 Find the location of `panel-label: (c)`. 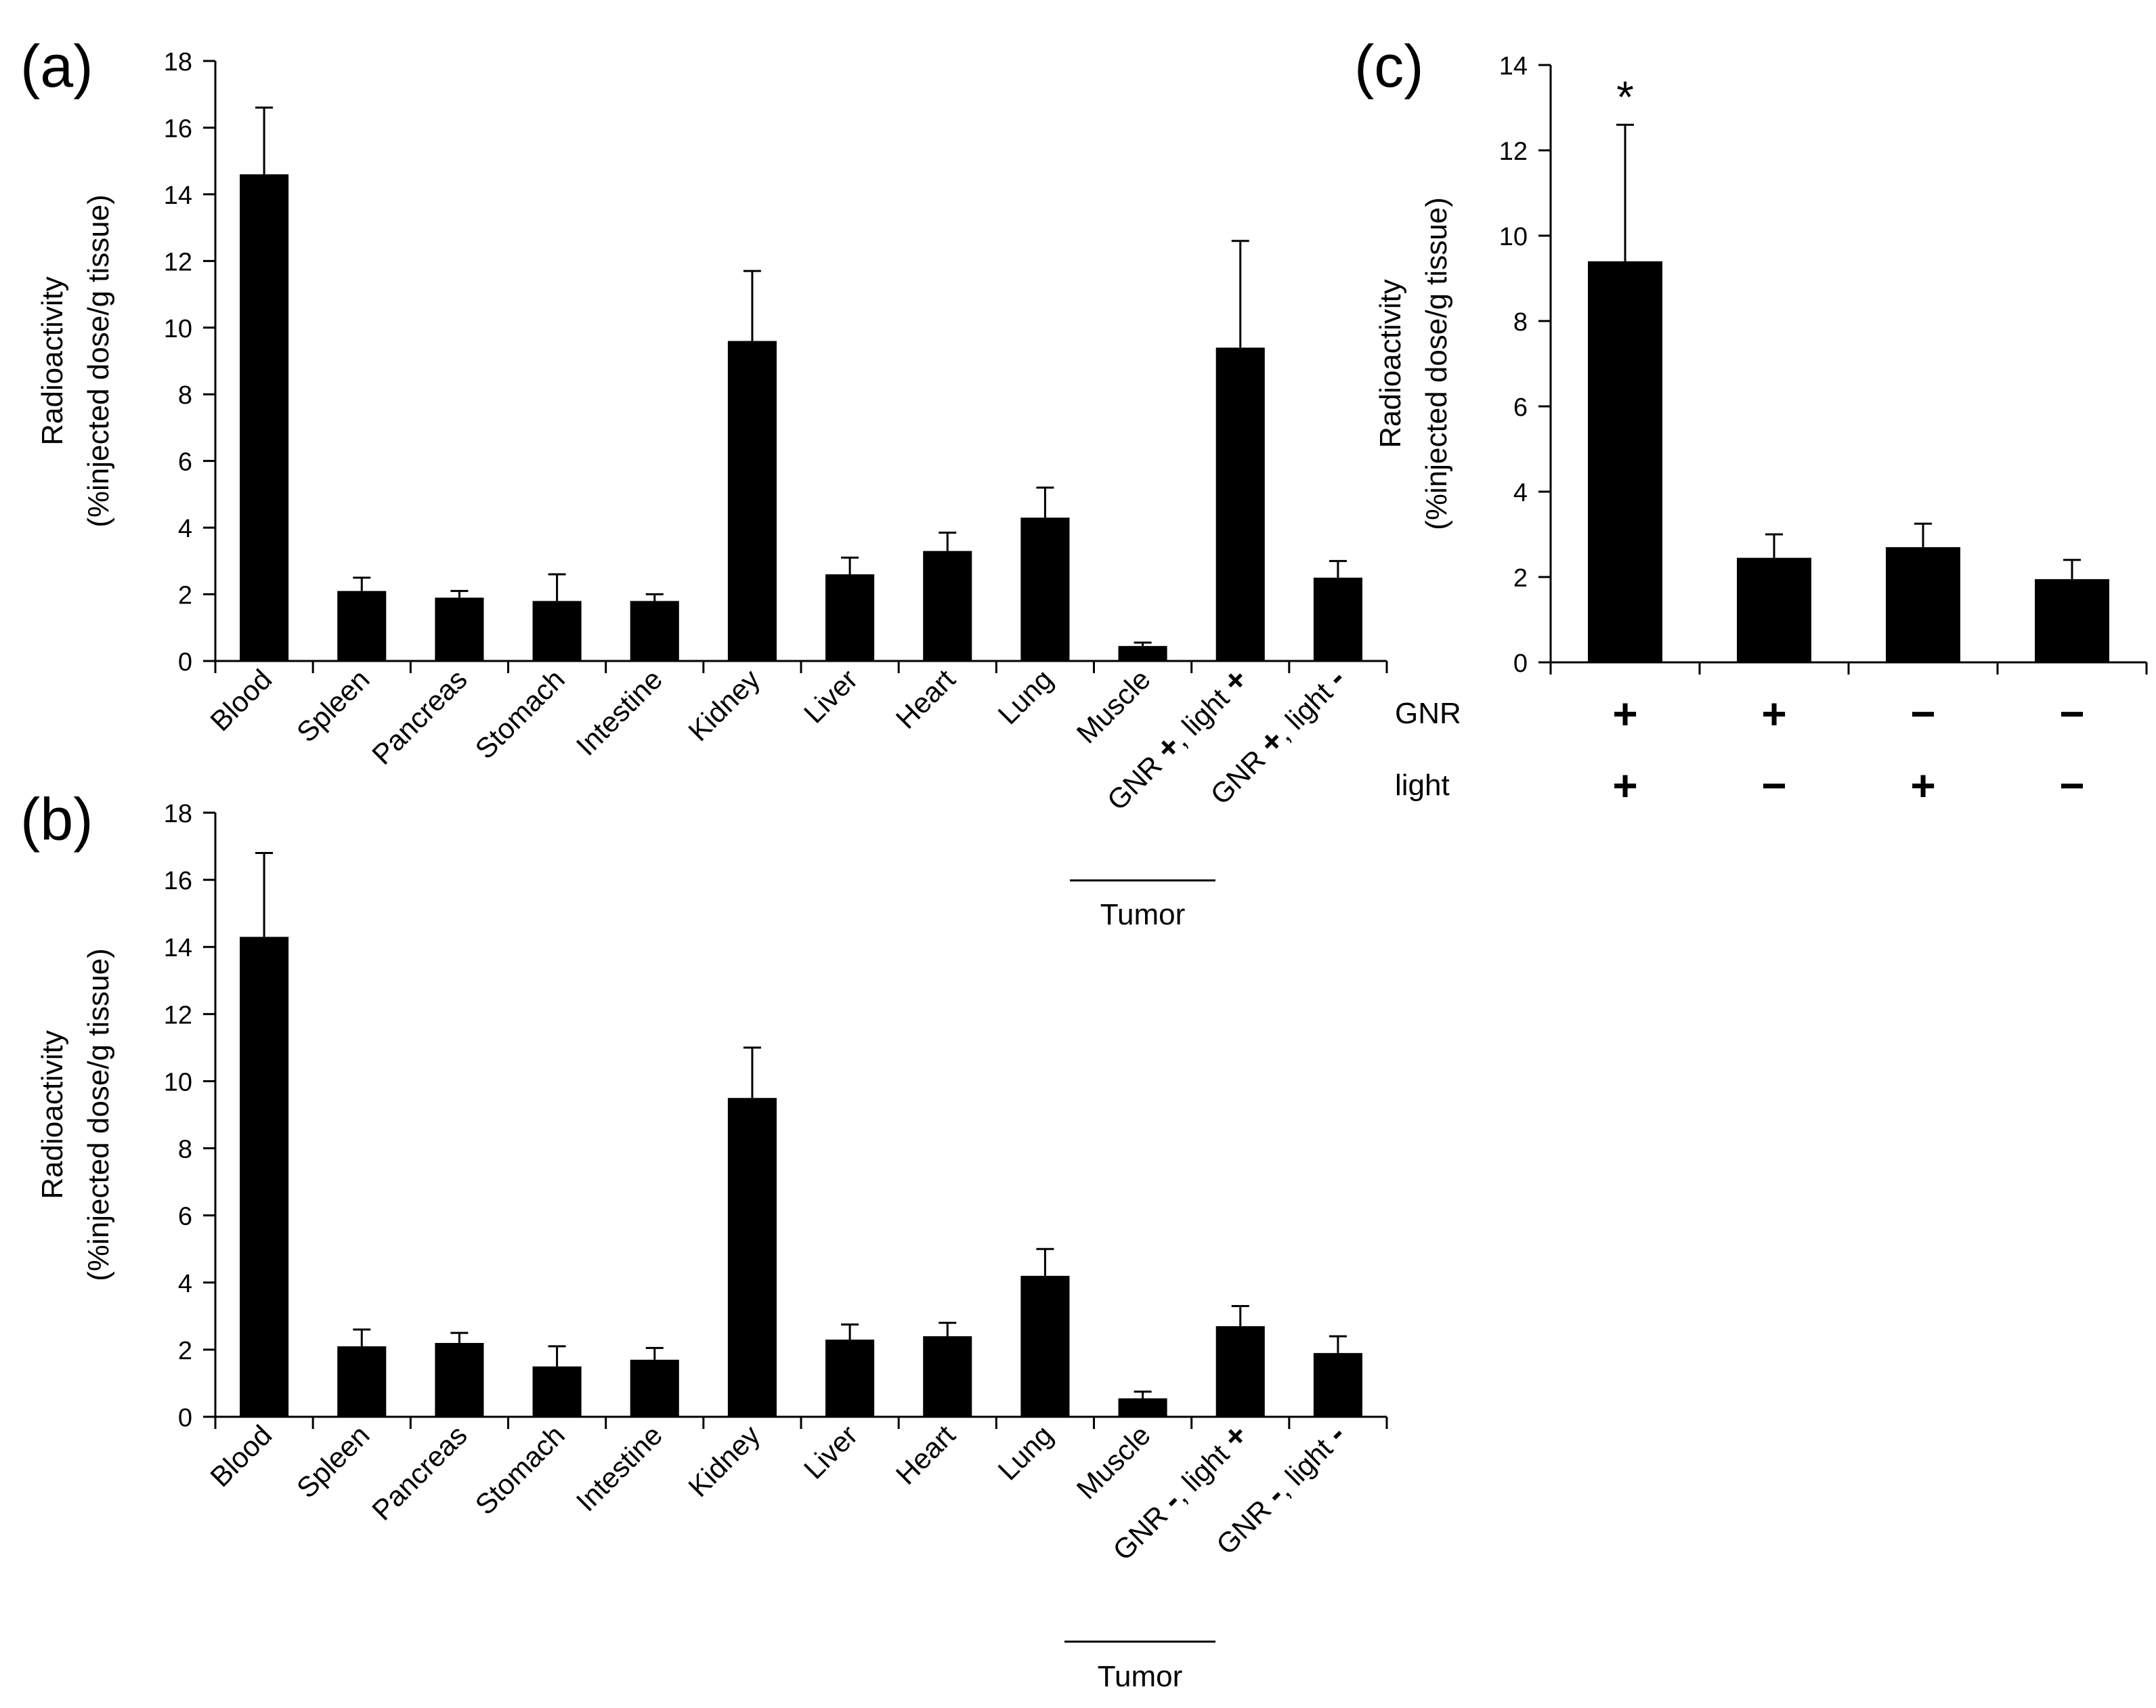

panel-label: (c) is located at coordinates (1389, 66).